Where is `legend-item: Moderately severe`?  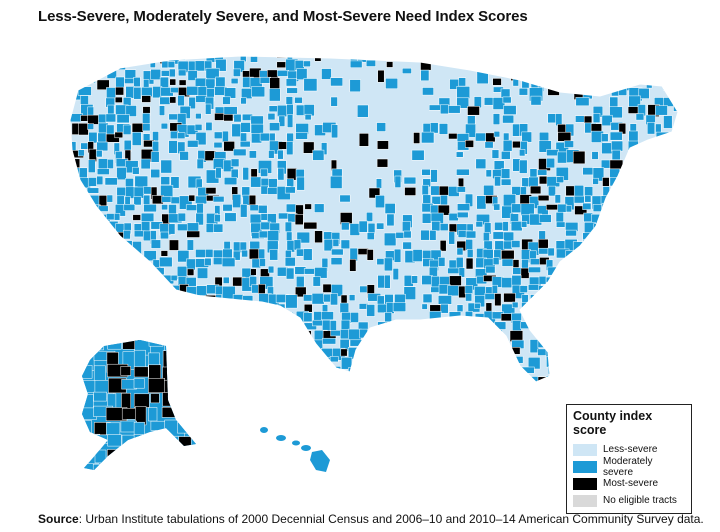
legend-item: Moderately severe is located at coordinates (629, 467).